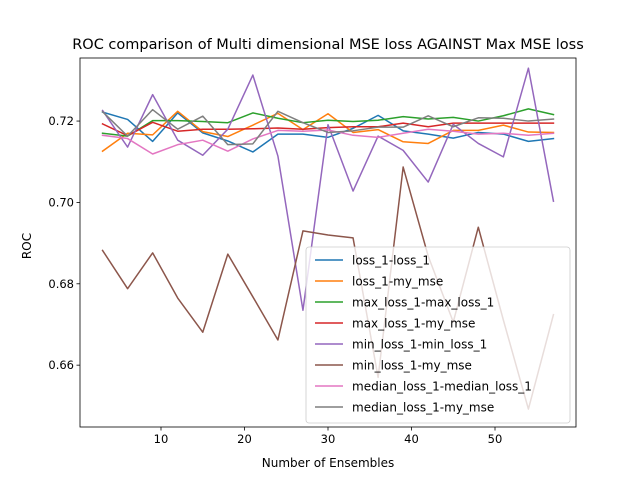 The height and width of the screenshot is (484, 640). I want to click on legend-label: median_loss_1-my_mse, so click(423, 408).